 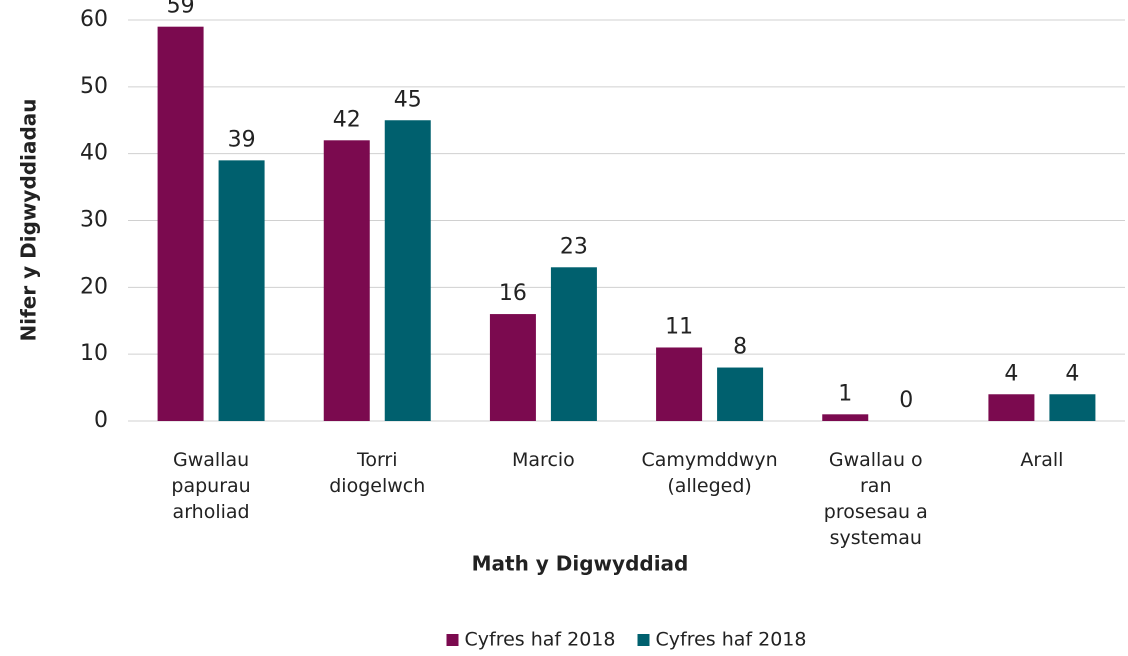 What do you see at coordinates (679, 326) in the screenshot?
I see `value-label: 11` at bounding box center [679, 326].